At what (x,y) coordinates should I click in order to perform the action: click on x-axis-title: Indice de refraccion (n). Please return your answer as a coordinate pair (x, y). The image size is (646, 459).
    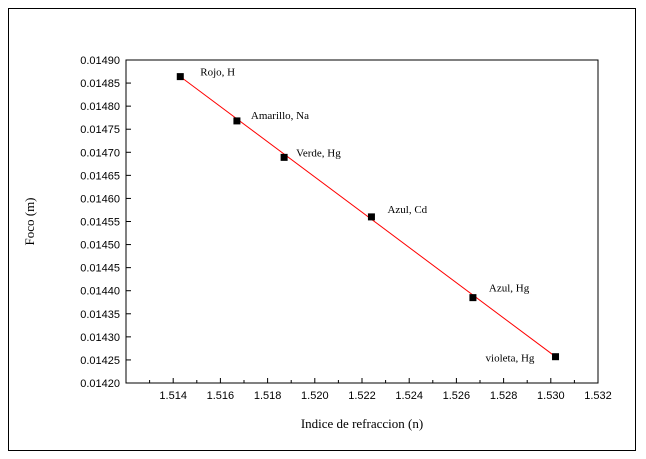
    Looking at the image, I should click on (362, 423).